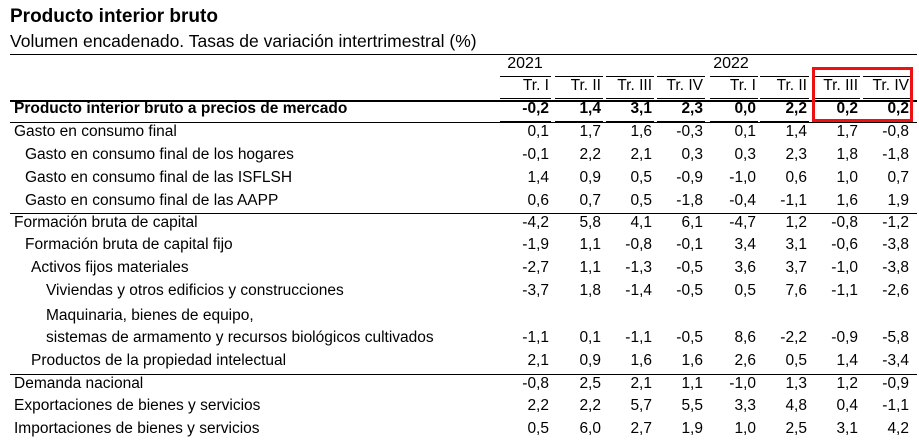 This screenshot has width=919, height=444. I want to click on cell-value: 5,8, so click(590, 222).